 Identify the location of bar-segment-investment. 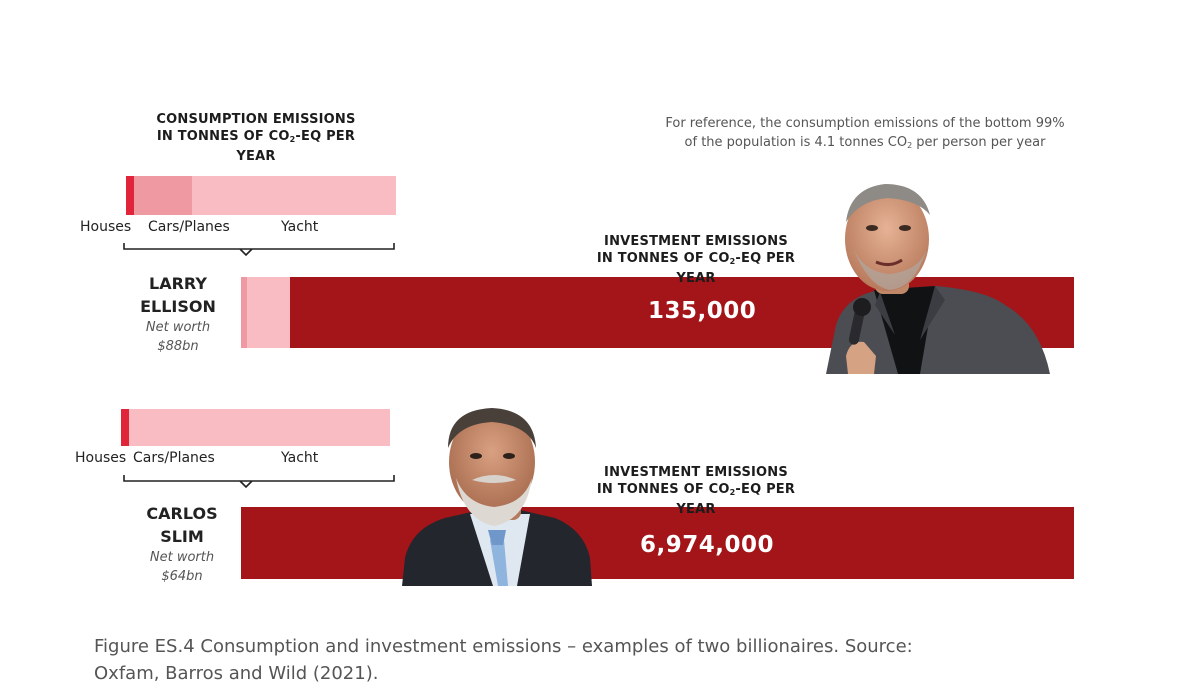
(657, 543).